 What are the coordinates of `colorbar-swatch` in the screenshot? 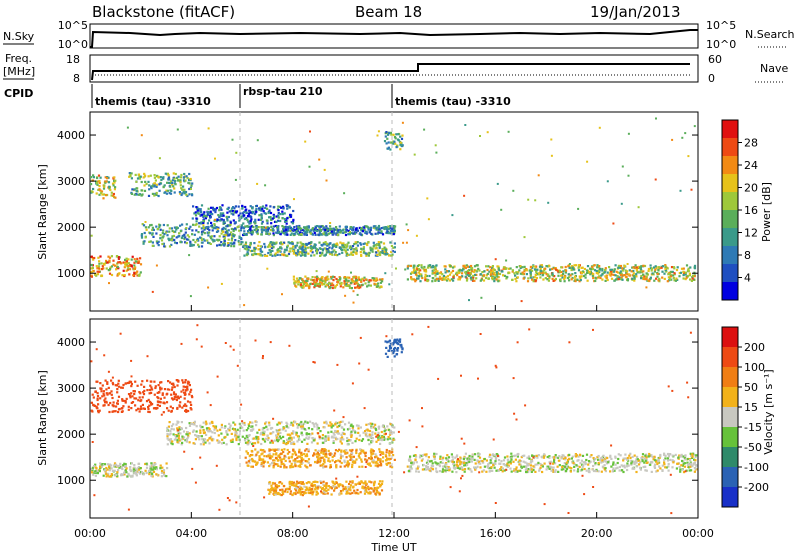 It's located at (730, 291).